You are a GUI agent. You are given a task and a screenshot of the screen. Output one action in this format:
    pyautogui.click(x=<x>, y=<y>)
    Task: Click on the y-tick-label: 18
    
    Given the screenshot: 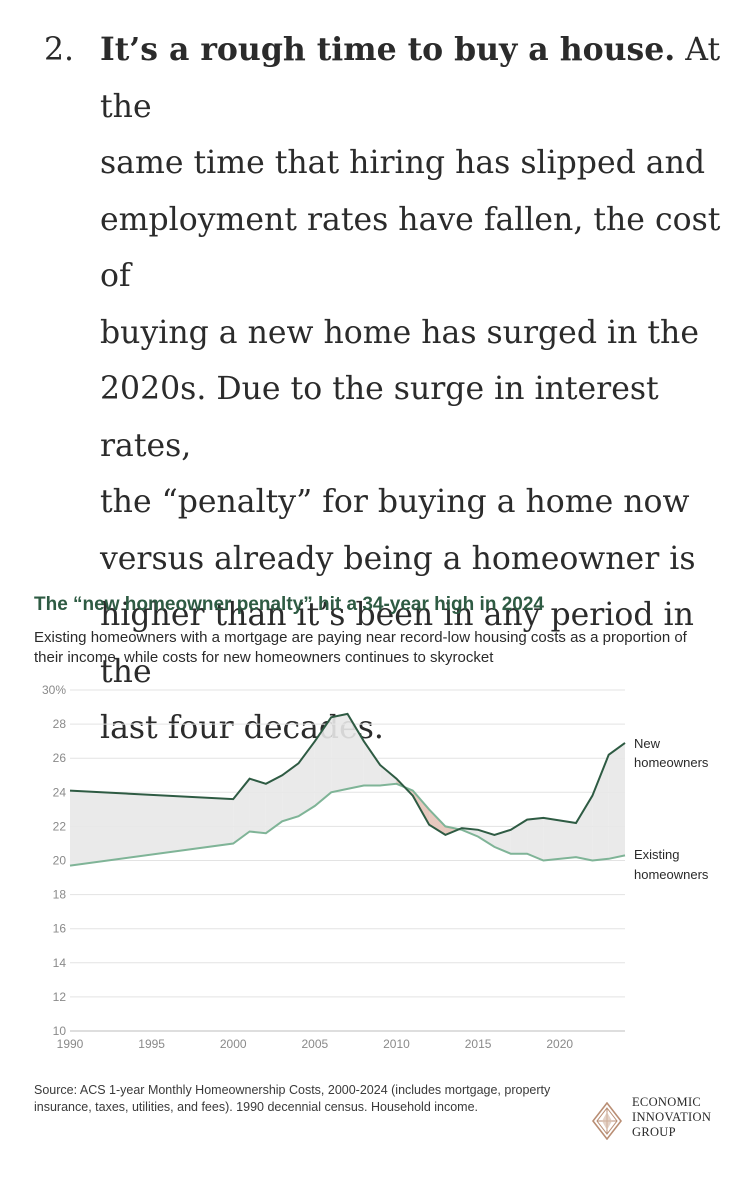 What is the action you would take?
    pyautogui.click(x=60, y=895)
    